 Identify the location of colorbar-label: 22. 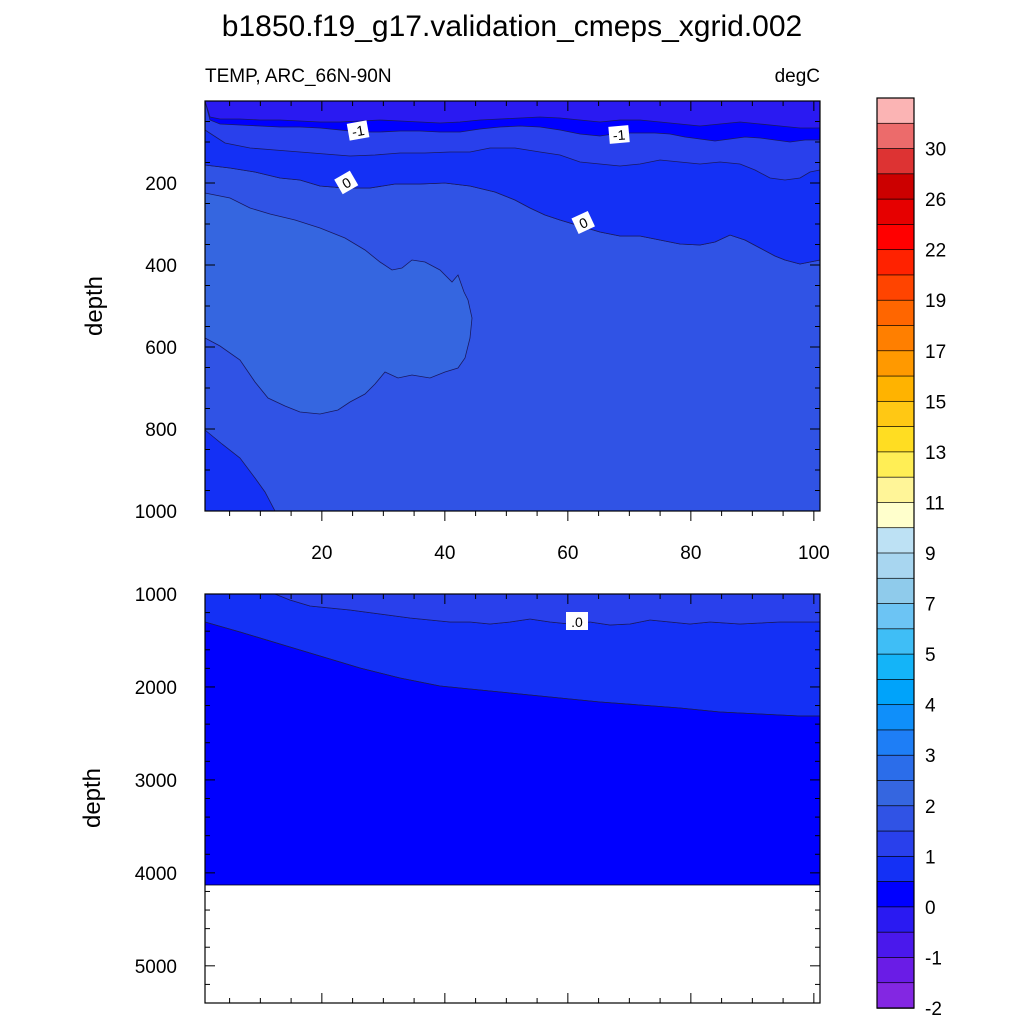
(935, 251).